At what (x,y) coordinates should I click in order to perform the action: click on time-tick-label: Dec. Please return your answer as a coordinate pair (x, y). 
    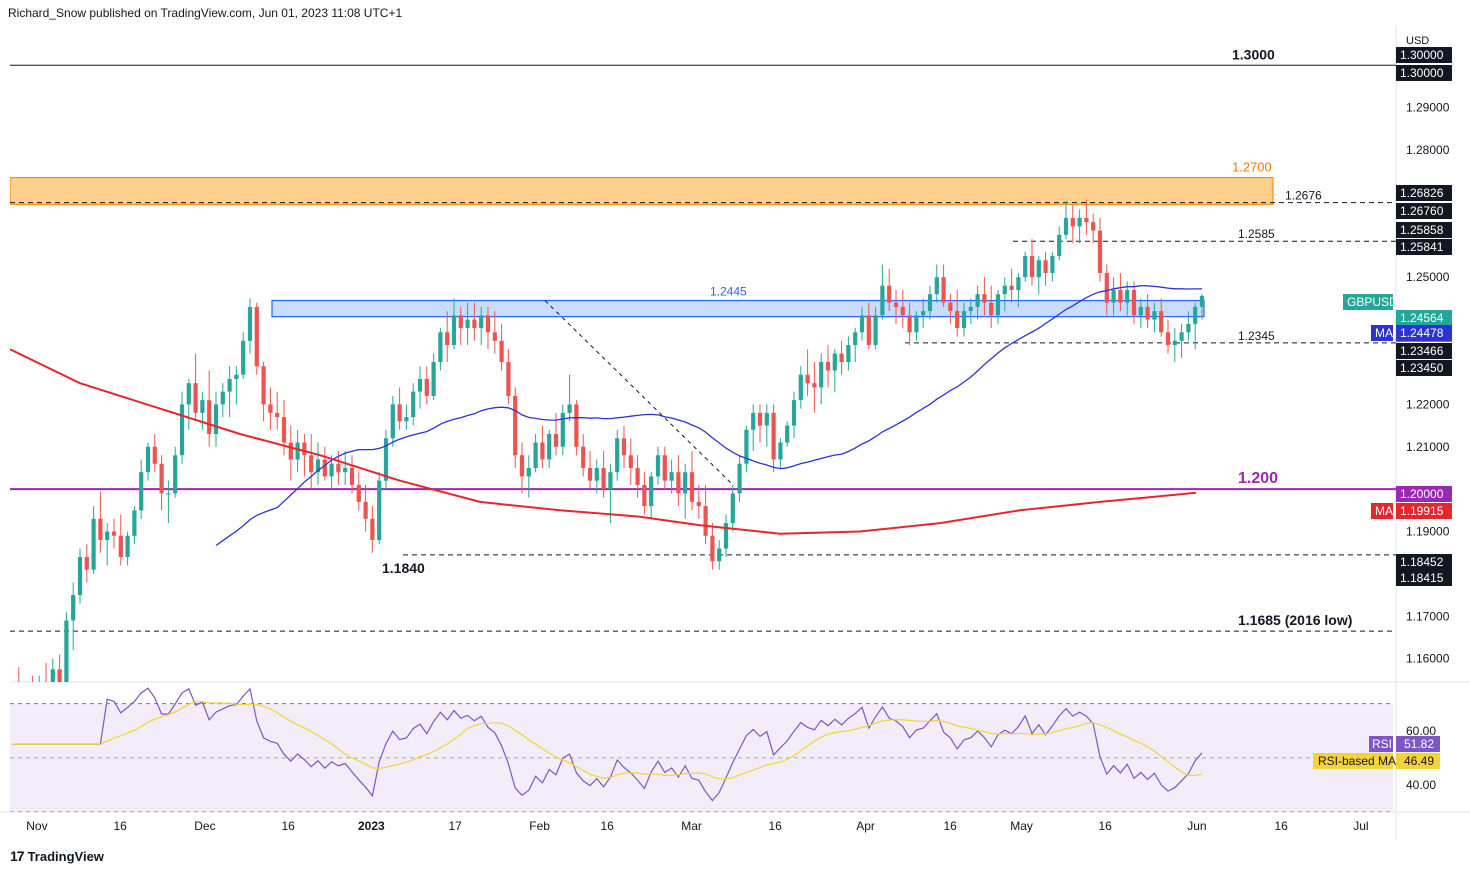
    Looking at the image, I should click on (204, 826).